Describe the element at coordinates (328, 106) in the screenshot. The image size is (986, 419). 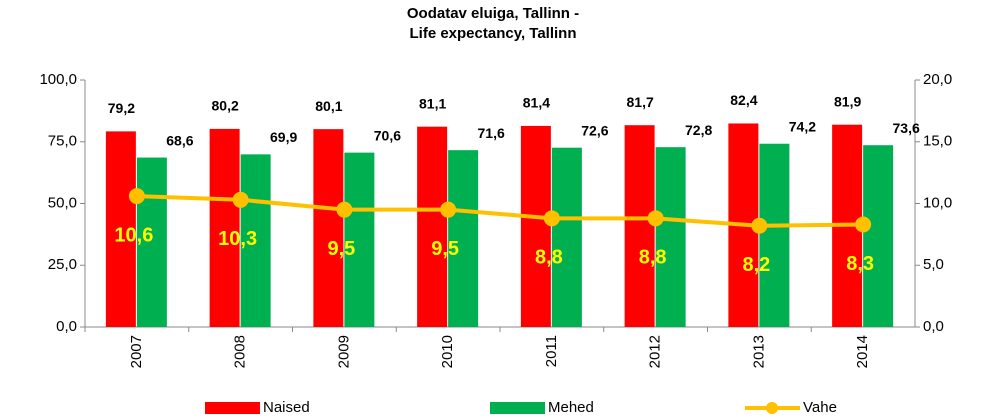
I see `data-label: 80,1` at that location.